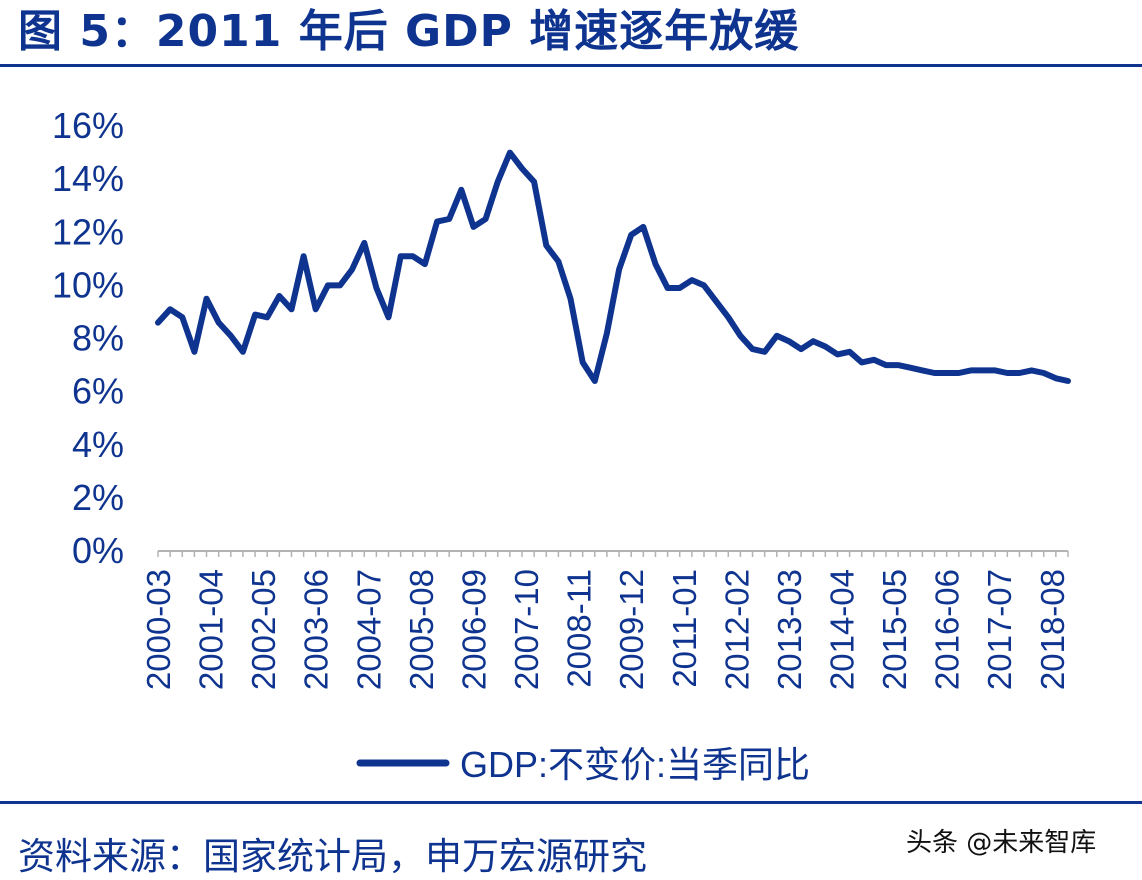  I want to click on legend: GDP:不变价:当季同比, so click(583, 764).